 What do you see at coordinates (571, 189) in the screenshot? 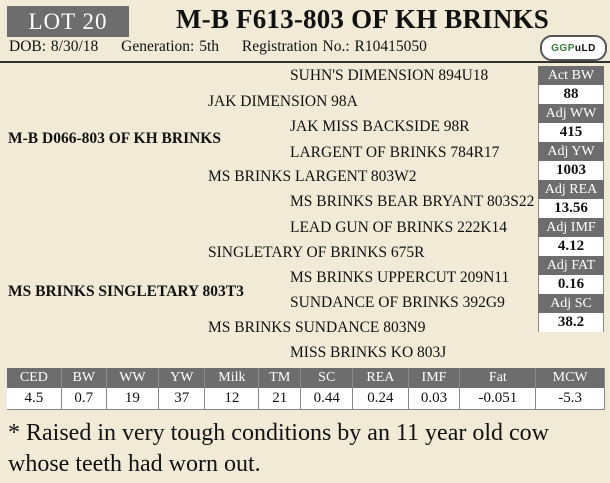
I see `stat-label: Adj REA` at bounding box center [571, 189].